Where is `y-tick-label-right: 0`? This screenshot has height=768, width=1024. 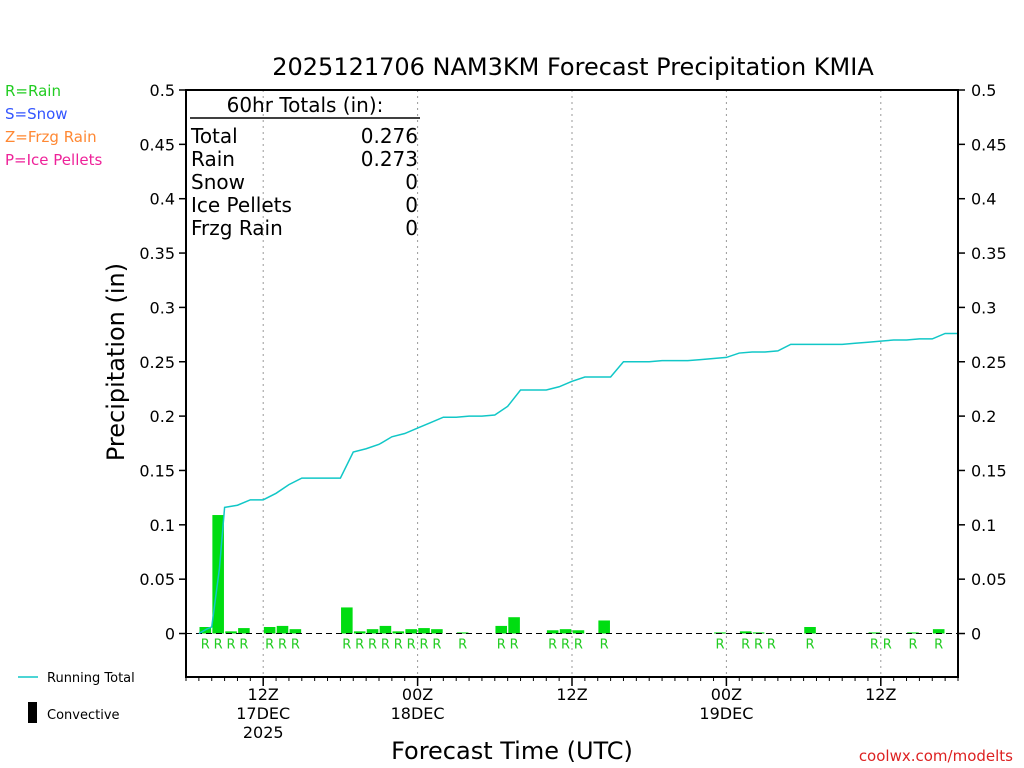 y-tick-label-right: 0 is located at coordinates (976, 634).